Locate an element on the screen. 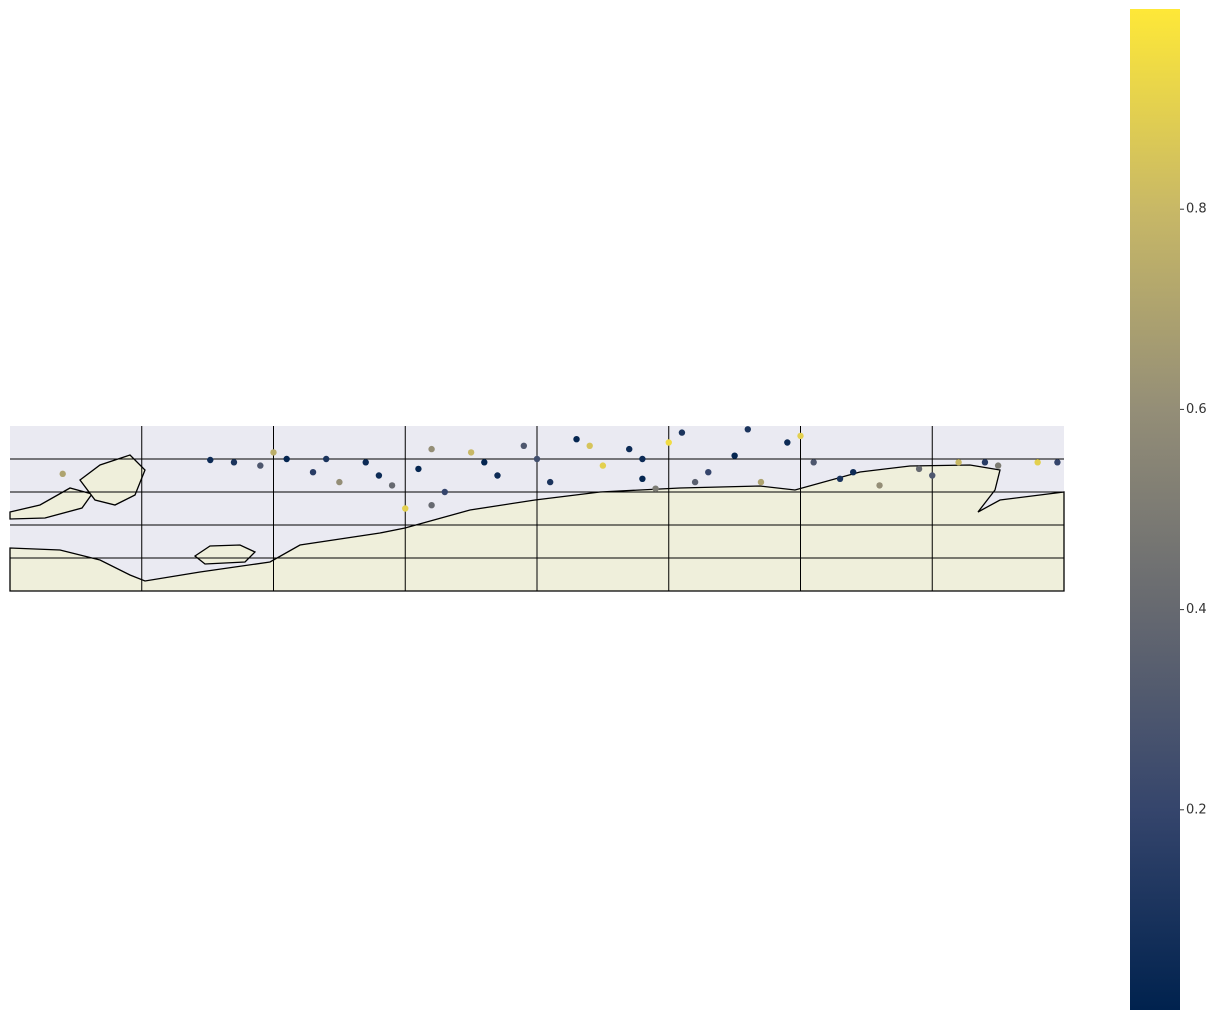 This screenshot has width=1216, height=1020. colorbar is located at coordinates (1155, 509).